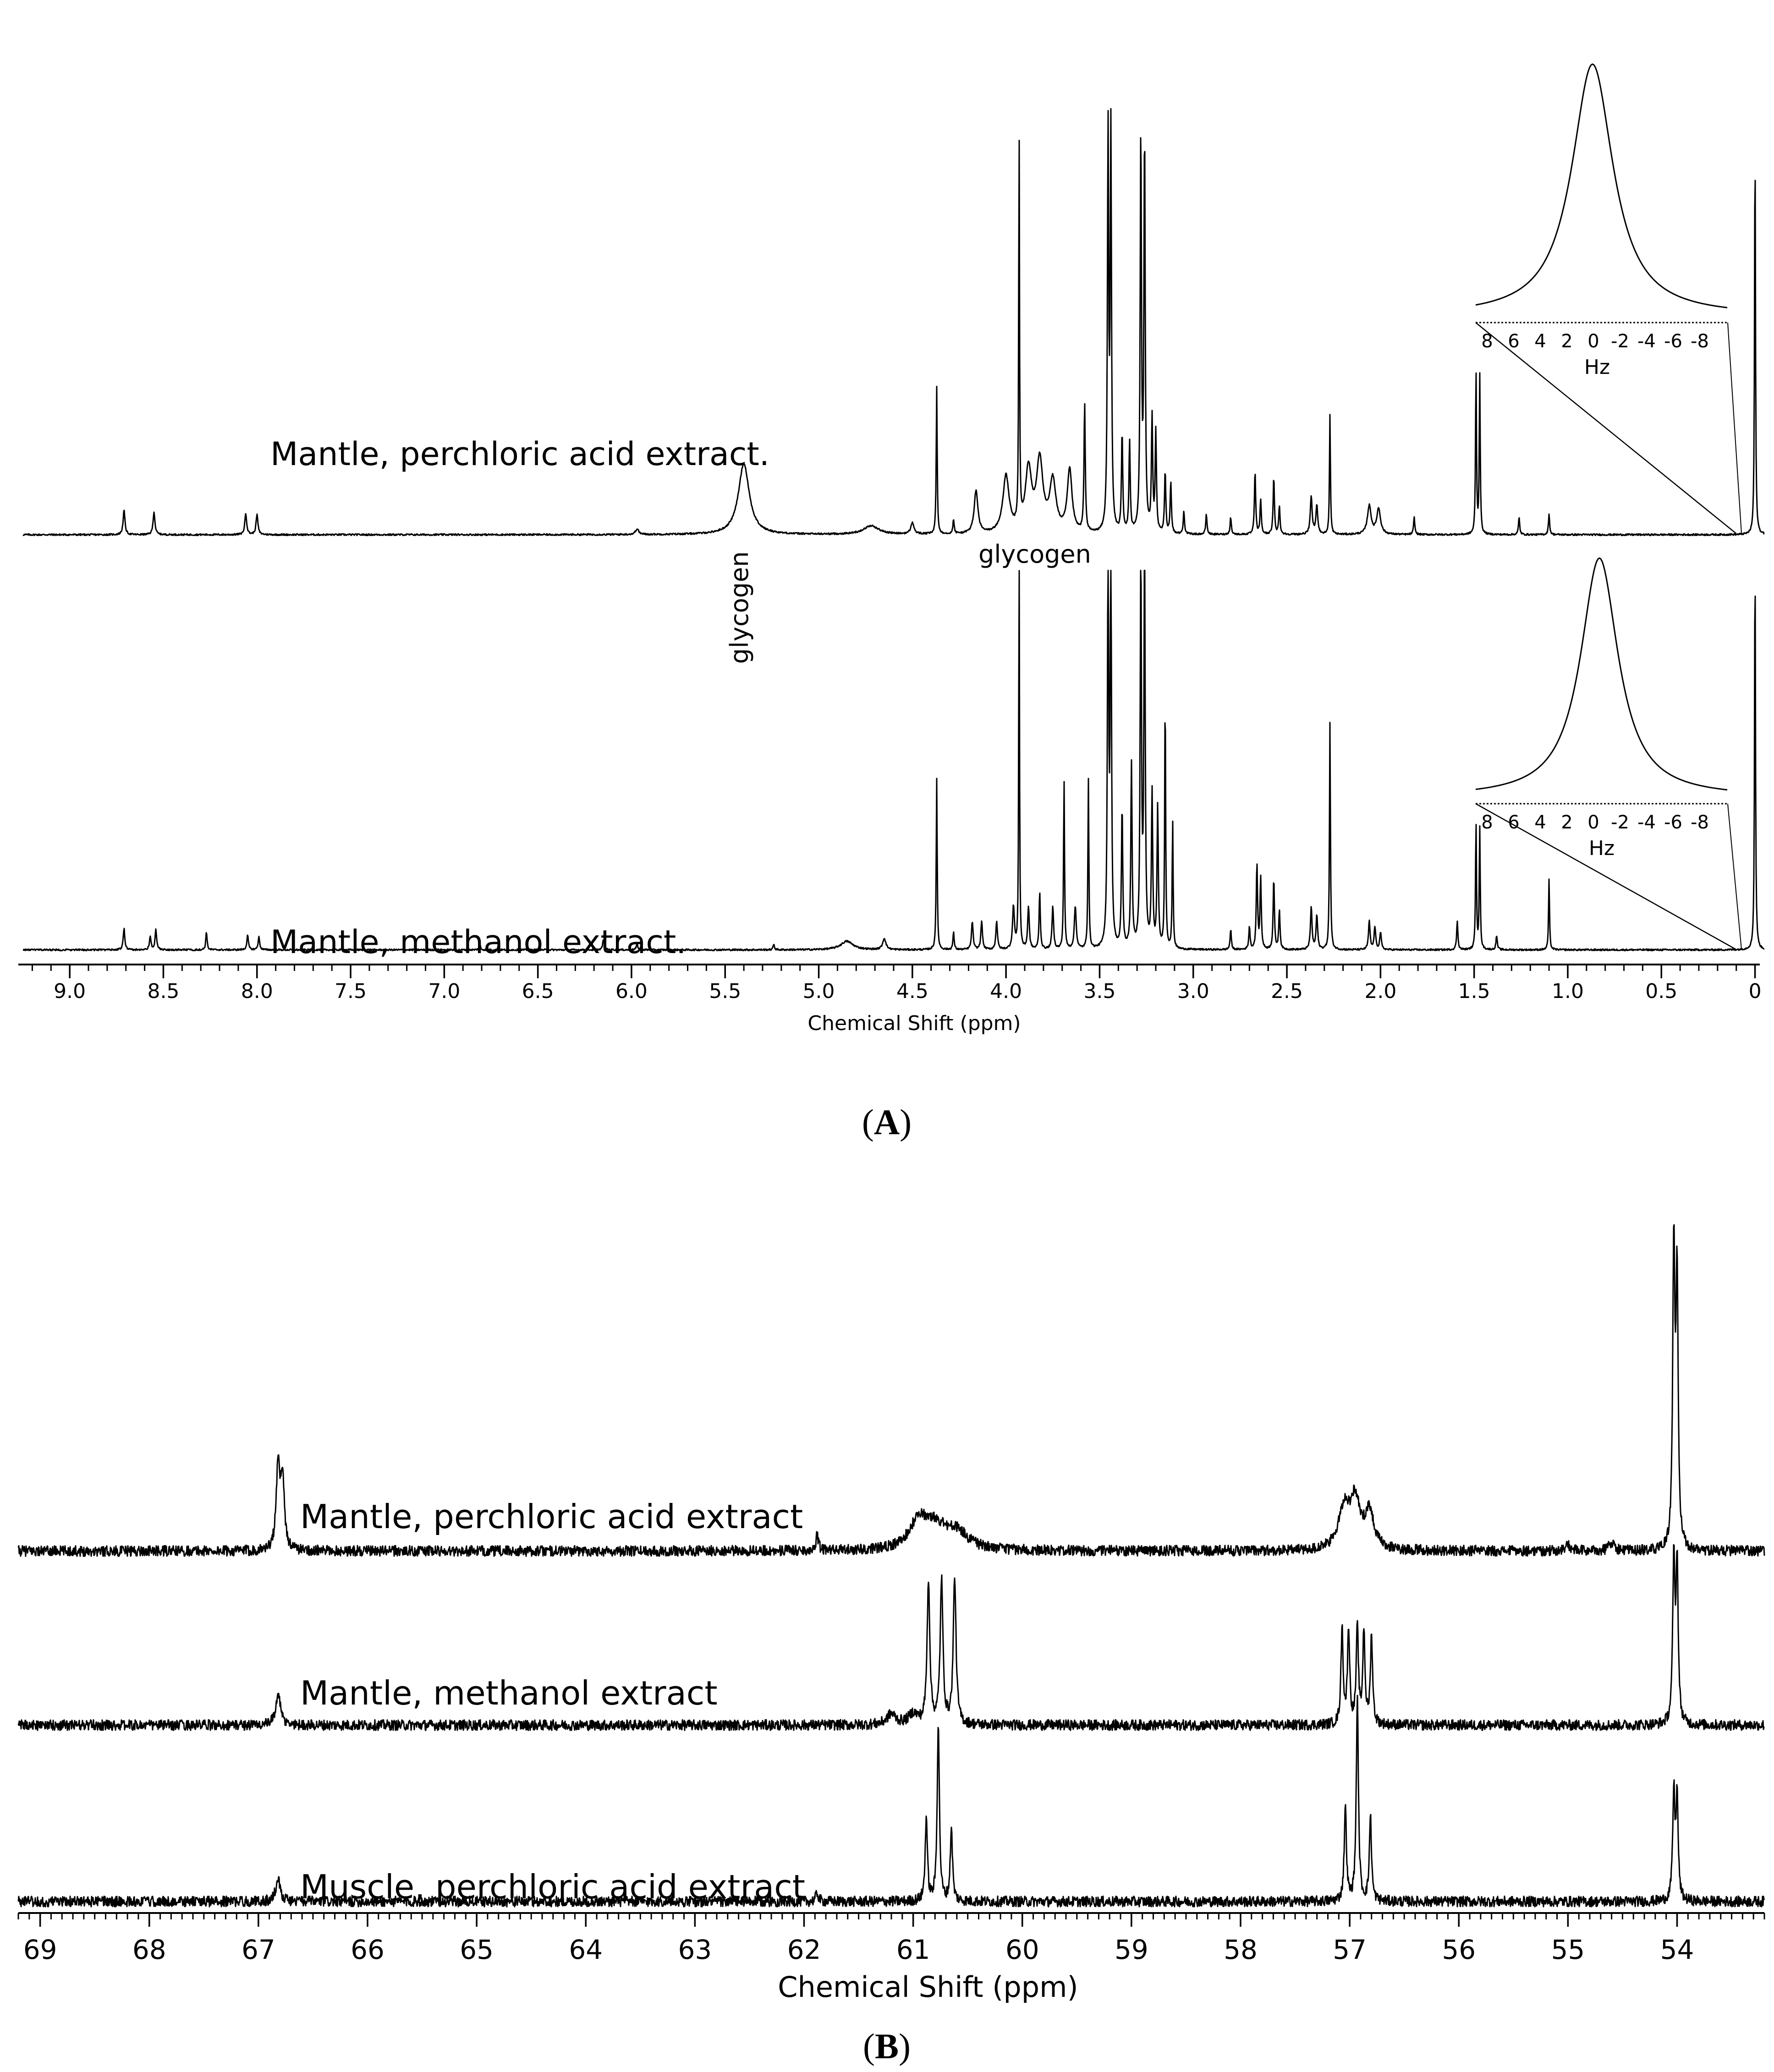 Image resolution: width=1774 pixels, height=2072 pixels. What do you see at coordinates (1605, 877) in the screenshot?
I see `zoom-line-left-methanol` at bounding box center [1605, 877].